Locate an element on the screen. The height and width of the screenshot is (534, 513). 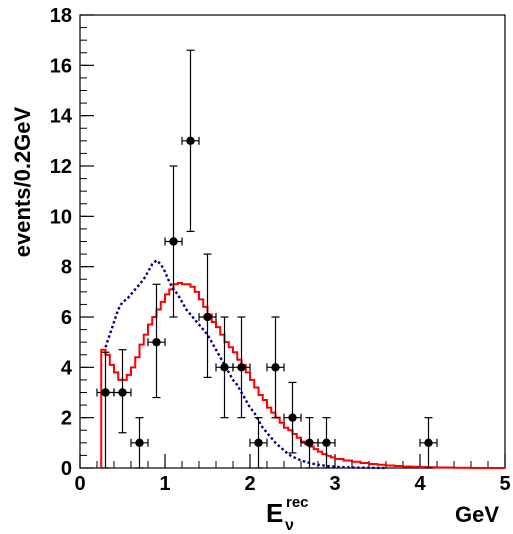
x-tick-label: 3 is located at coordinates (334, 484).